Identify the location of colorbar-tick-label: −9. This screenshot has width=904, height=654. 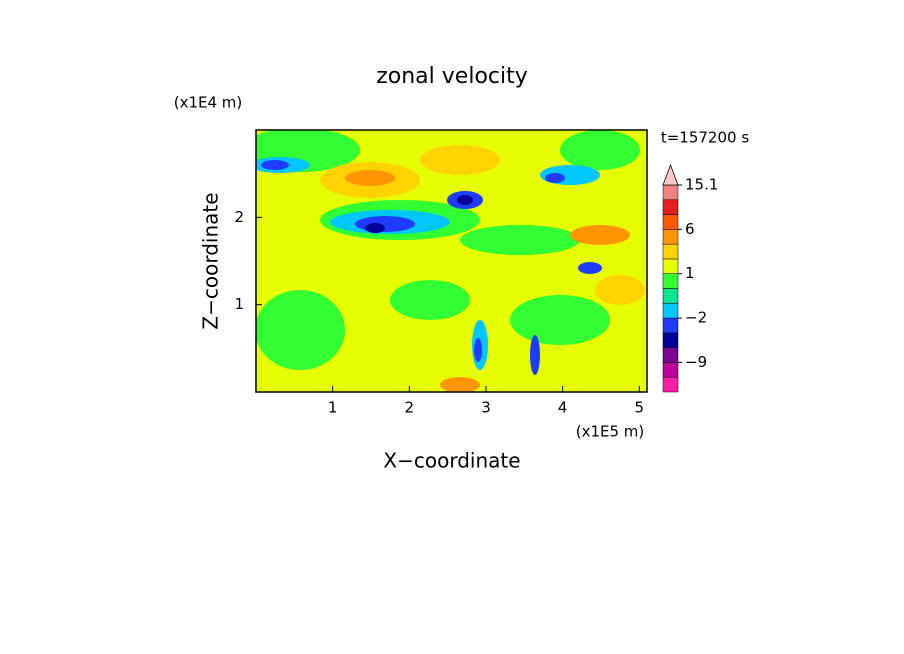
(696, 362).